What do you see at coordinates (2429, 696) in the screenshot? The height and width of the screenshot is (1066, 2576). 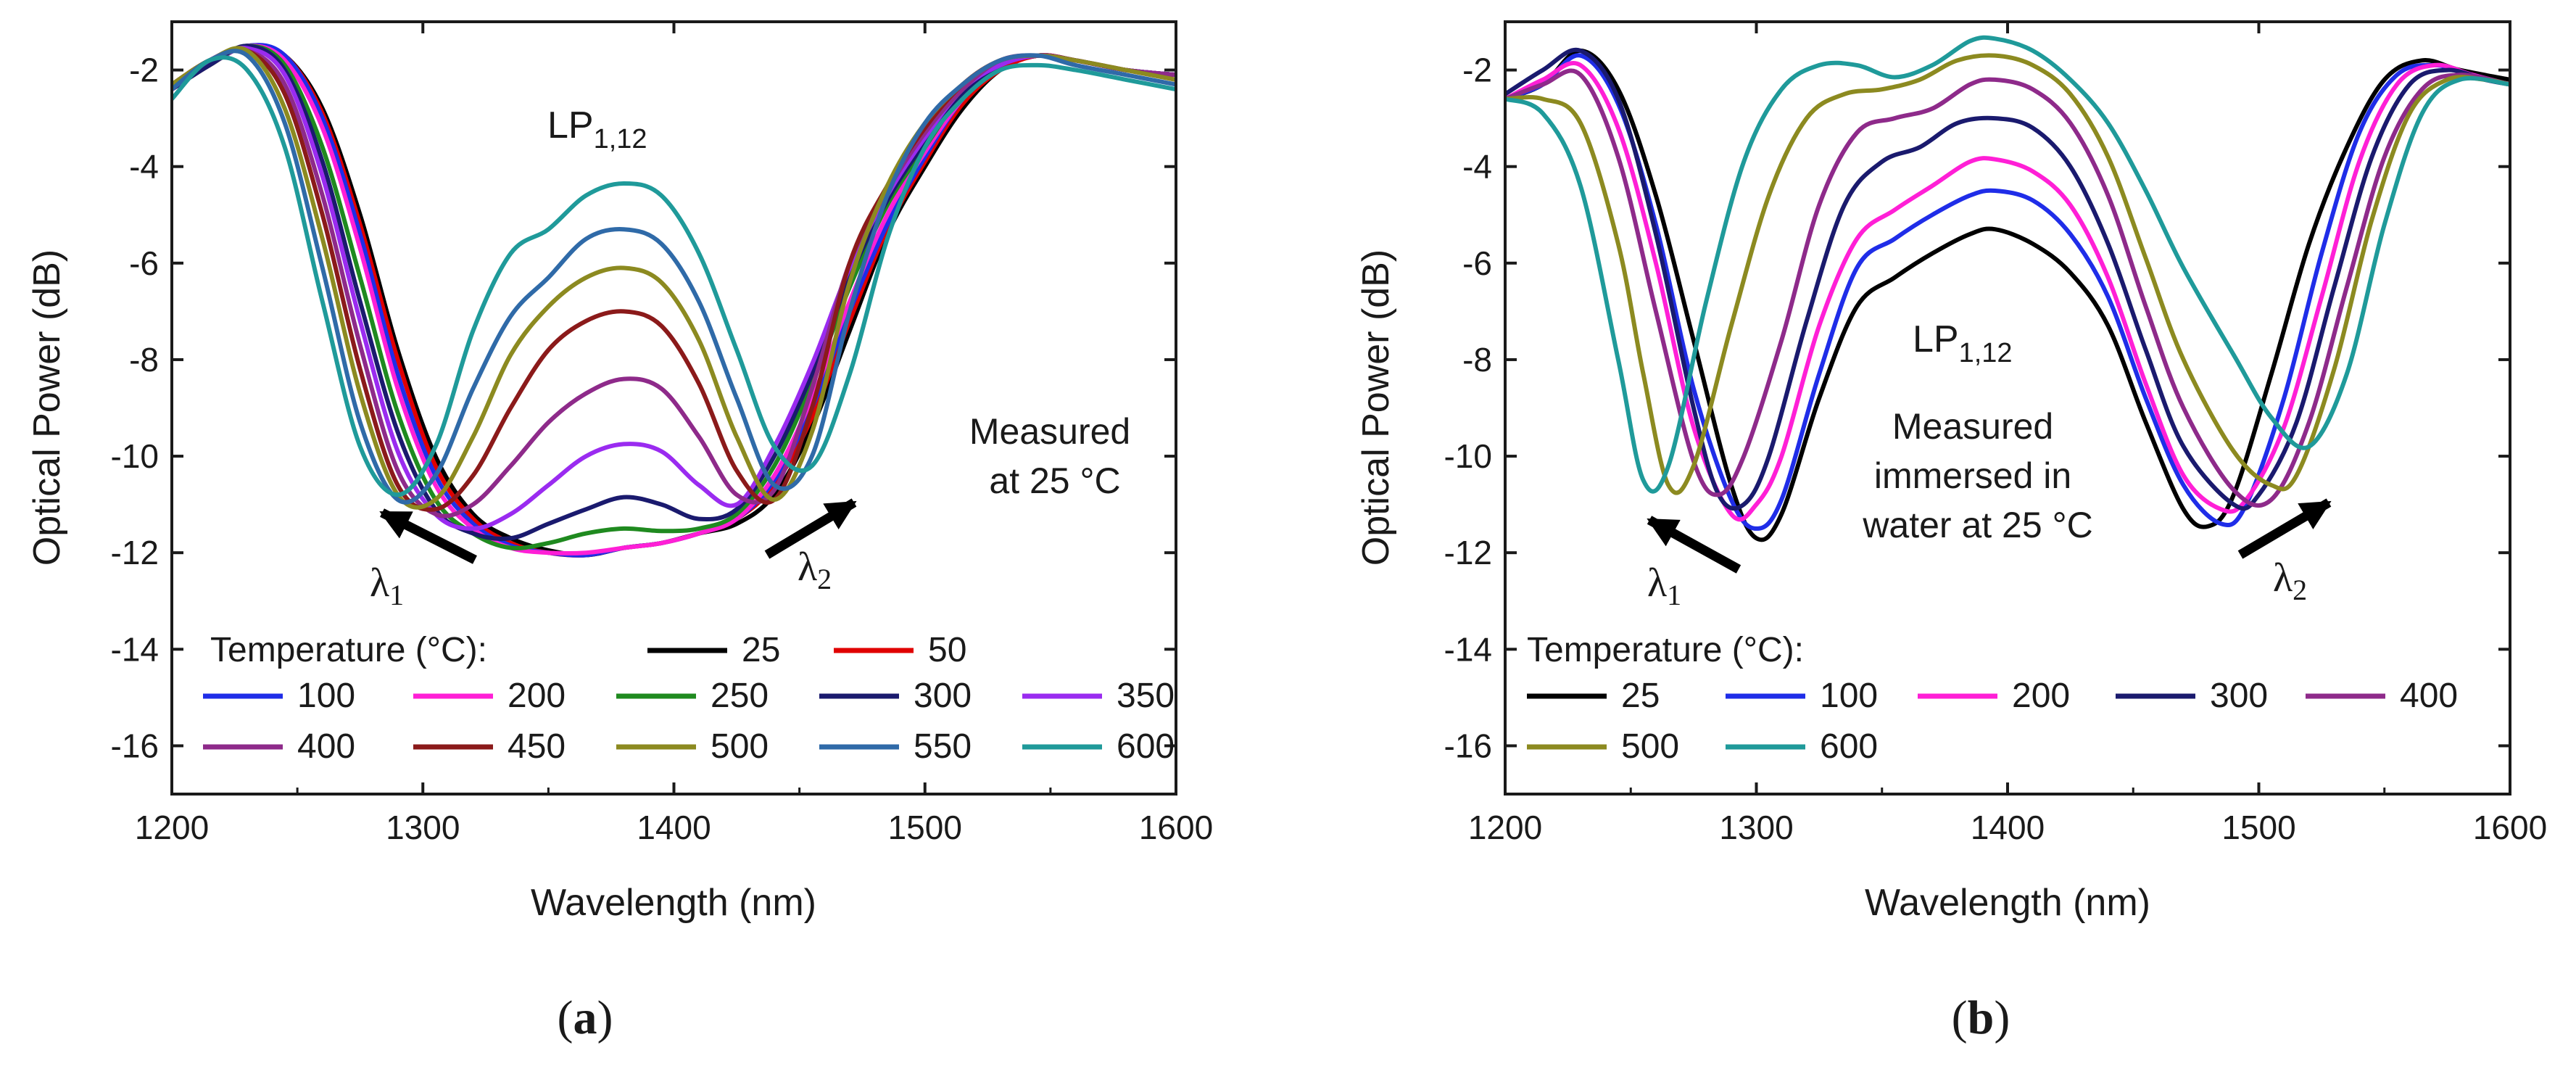 I see `legend-label-b-400: 400` at bounding box center [2429, 696].